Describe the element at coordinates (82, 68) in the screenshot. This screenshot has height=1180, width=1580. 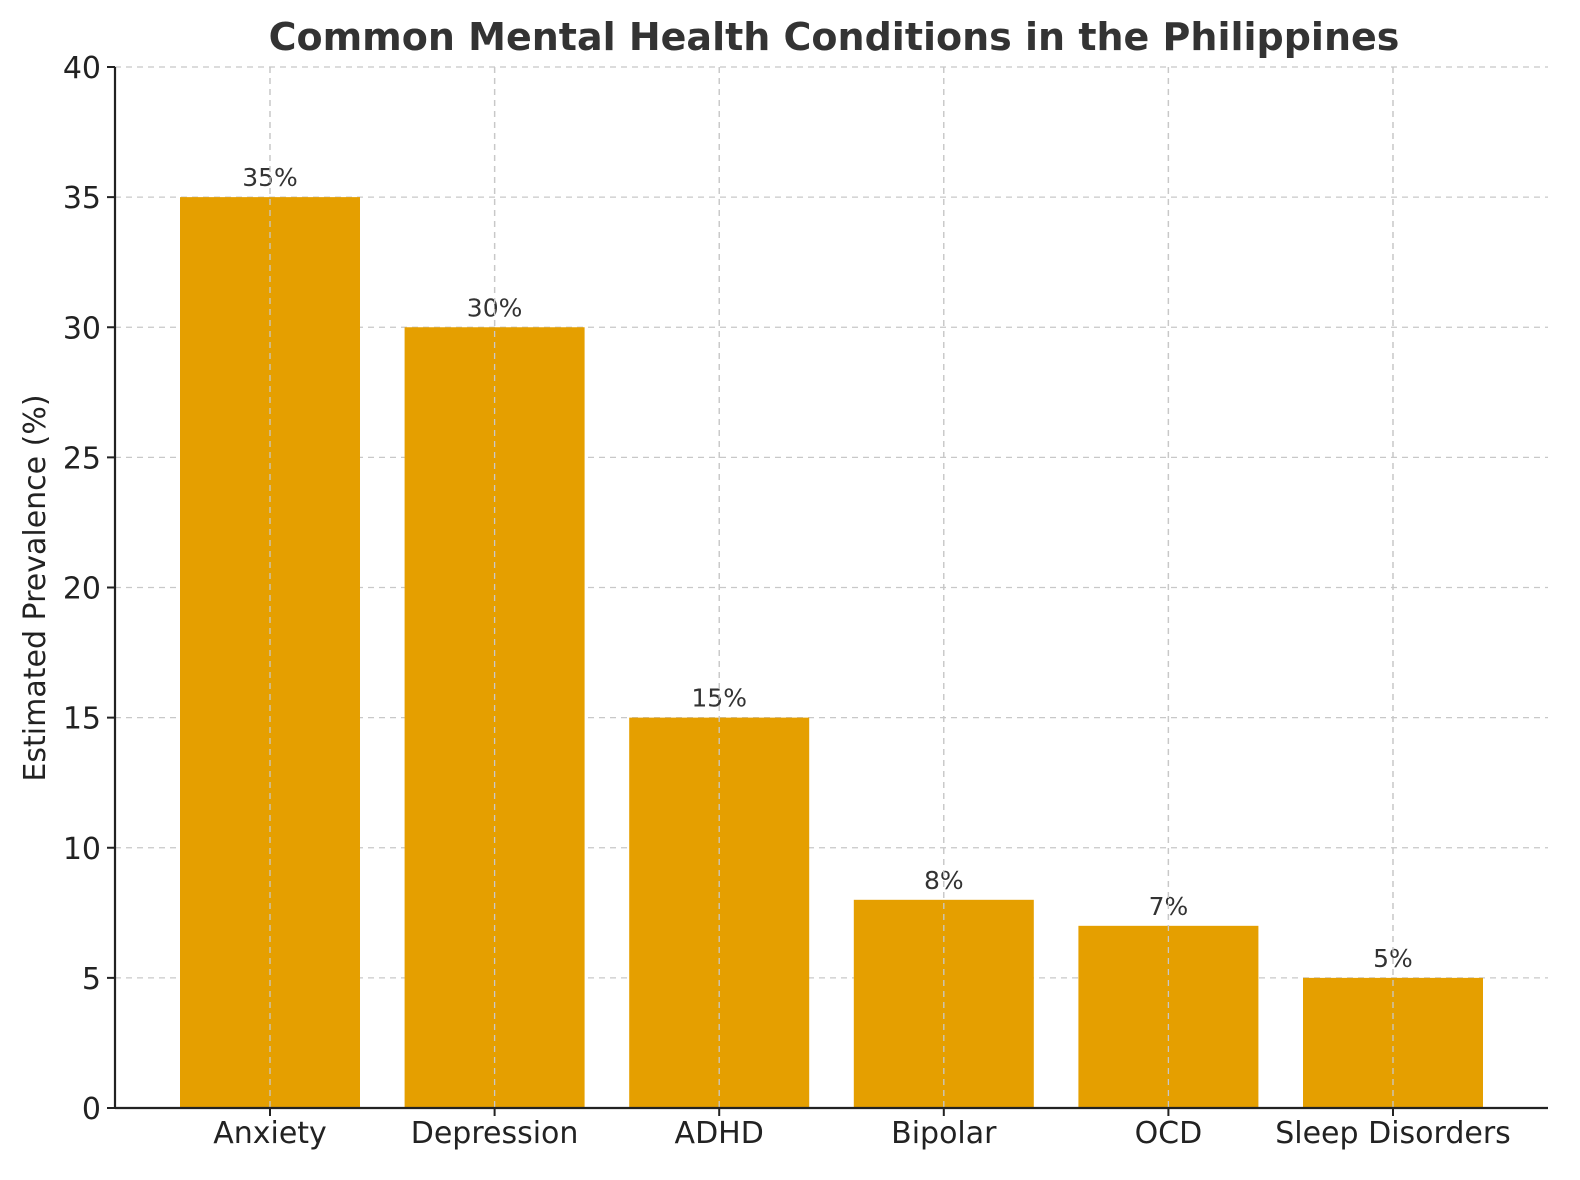
I see `y-tick-label: 40` at that location.